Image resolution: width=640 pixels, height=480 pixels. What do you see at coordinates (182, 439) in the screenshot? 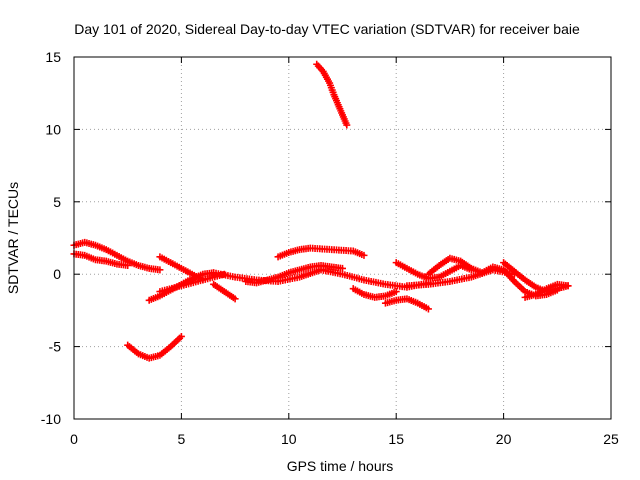
I see `x-tick-label: 5` at bounding box center [182, 439].